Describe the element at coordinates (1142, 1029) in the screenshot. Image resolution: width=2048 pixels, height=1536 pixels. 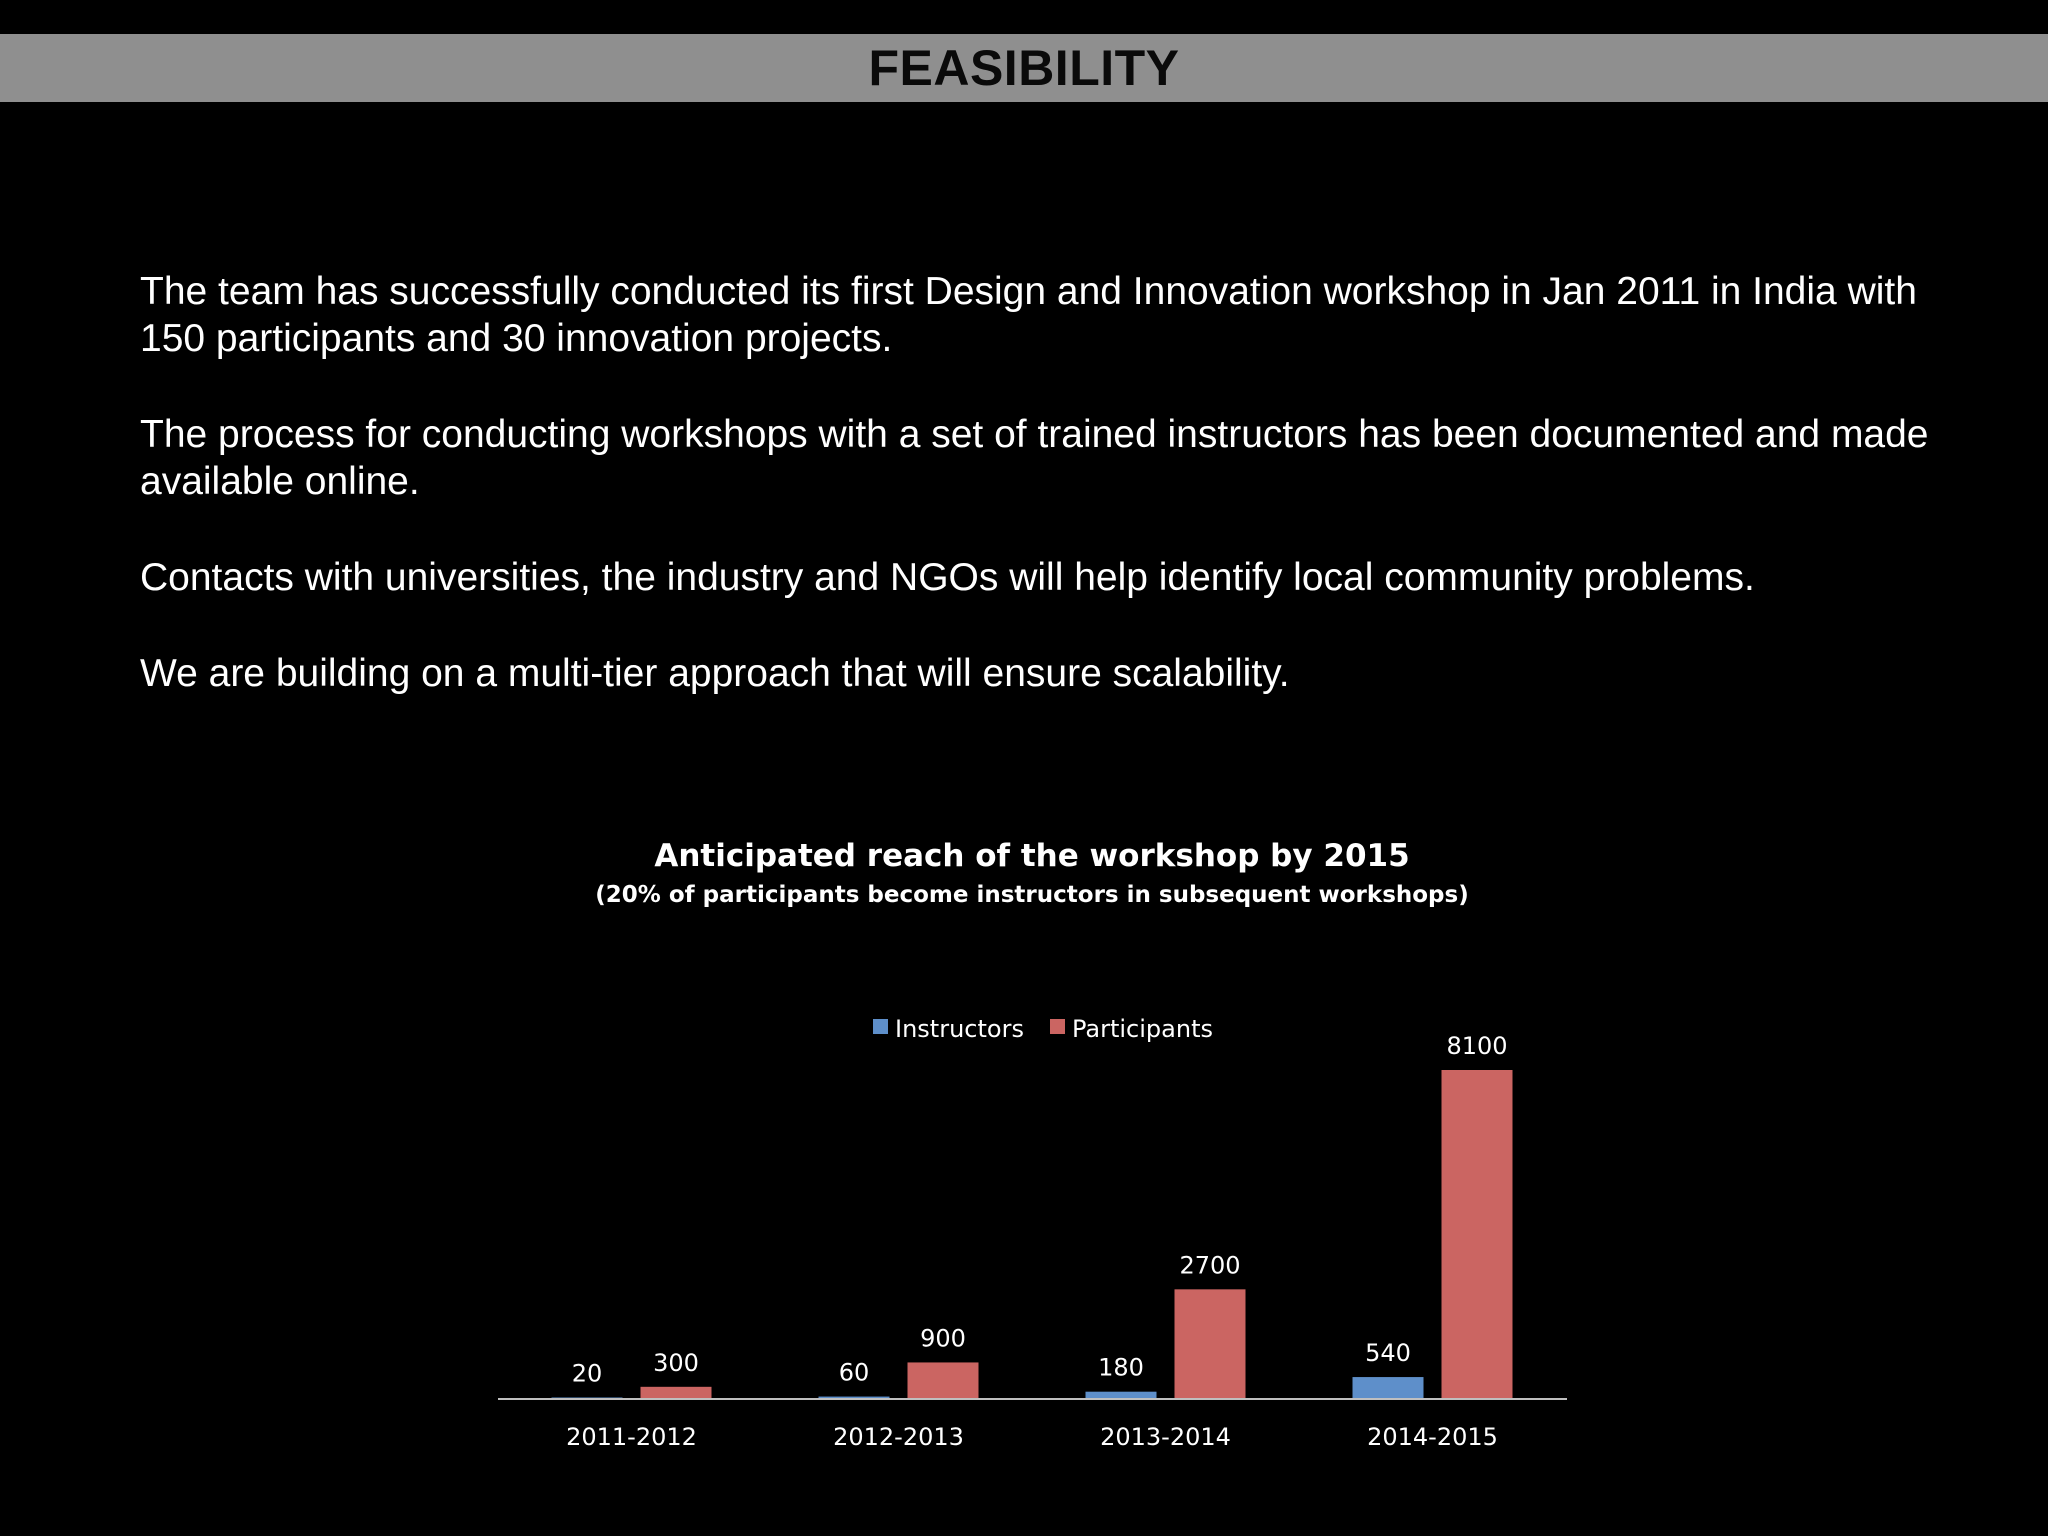
I see `legend-label-participants: Participants` at that location.